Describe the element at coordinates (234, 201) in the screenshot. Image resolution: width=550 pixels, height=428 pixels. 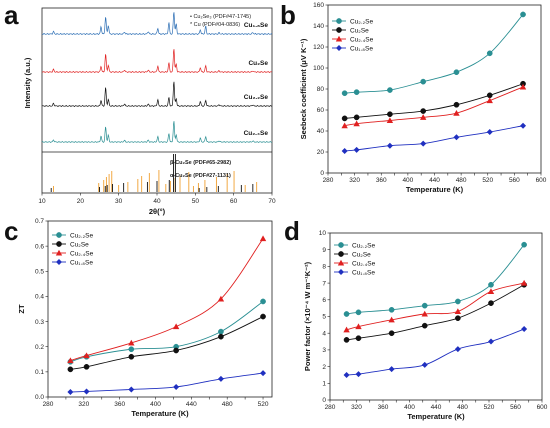
I see `x-tick-label: 60` at that location.